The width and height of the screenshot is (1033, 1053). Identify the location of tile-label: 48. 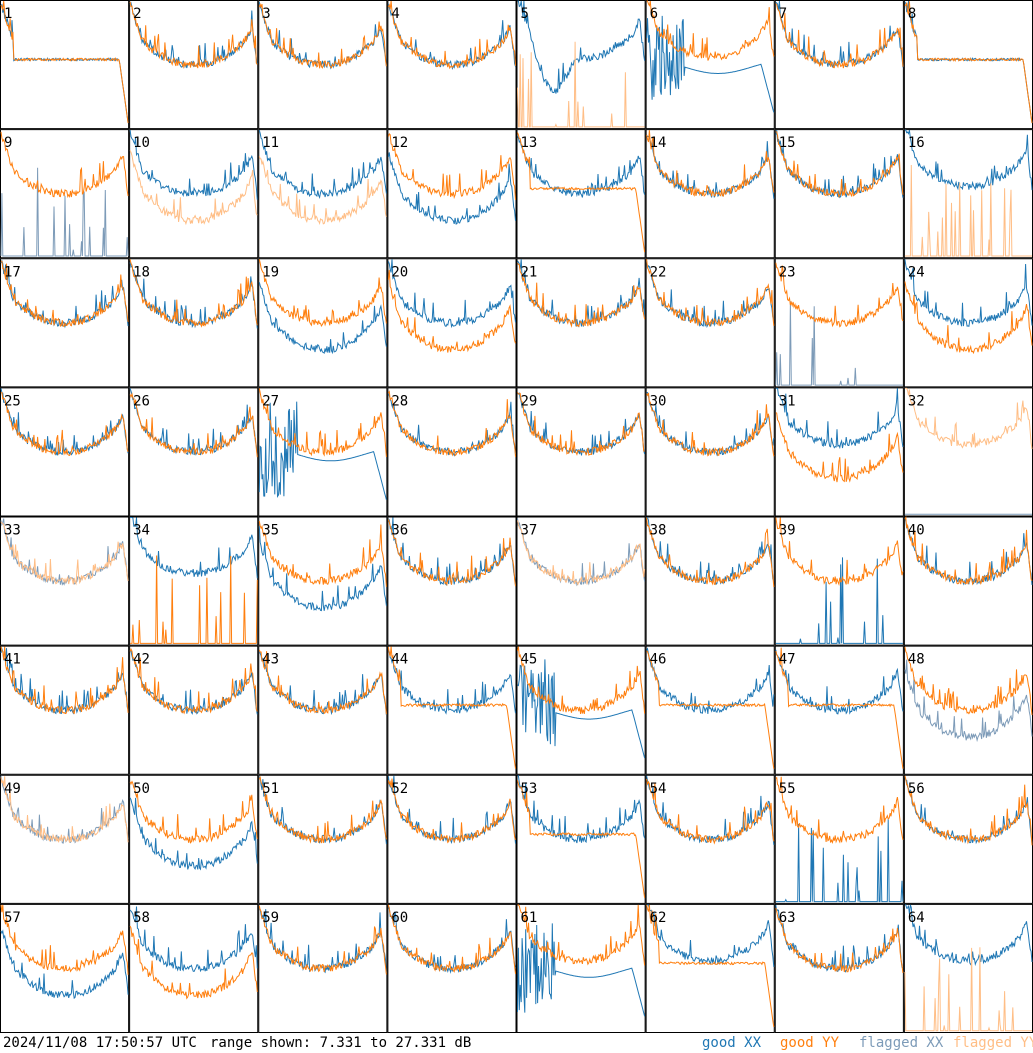
(916, 660).